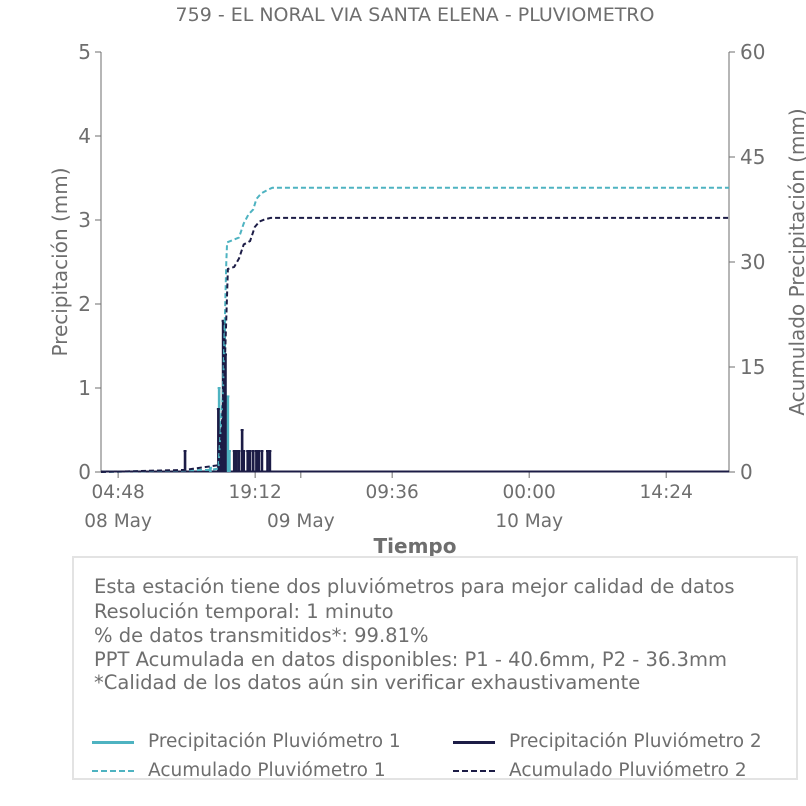 This screenshot has width=806, height=806. What do you see at coordinates (267, 770) in the screenshot?
I see `legend-label-acum1: Acumulado Pluviómetro 1` at bounding box center [267, 770].